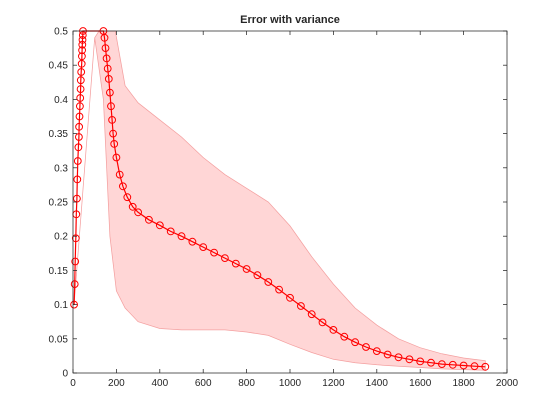 This screenshot has height=420, width=560. What do you see at coordinates (246, 383) in the screenshot?
I see `x-tick-label: 800` at bounding box center [246, 383].